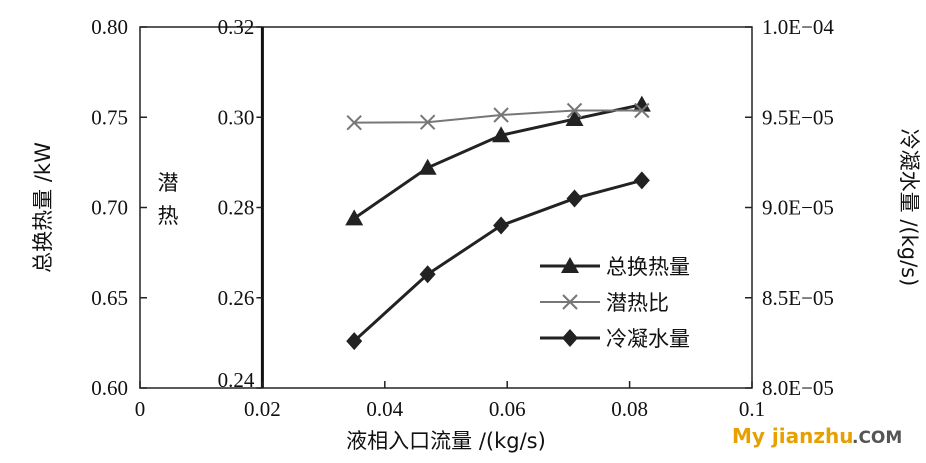  I want to click on right-tick-label: 9.0E−05, so click(798, 208).